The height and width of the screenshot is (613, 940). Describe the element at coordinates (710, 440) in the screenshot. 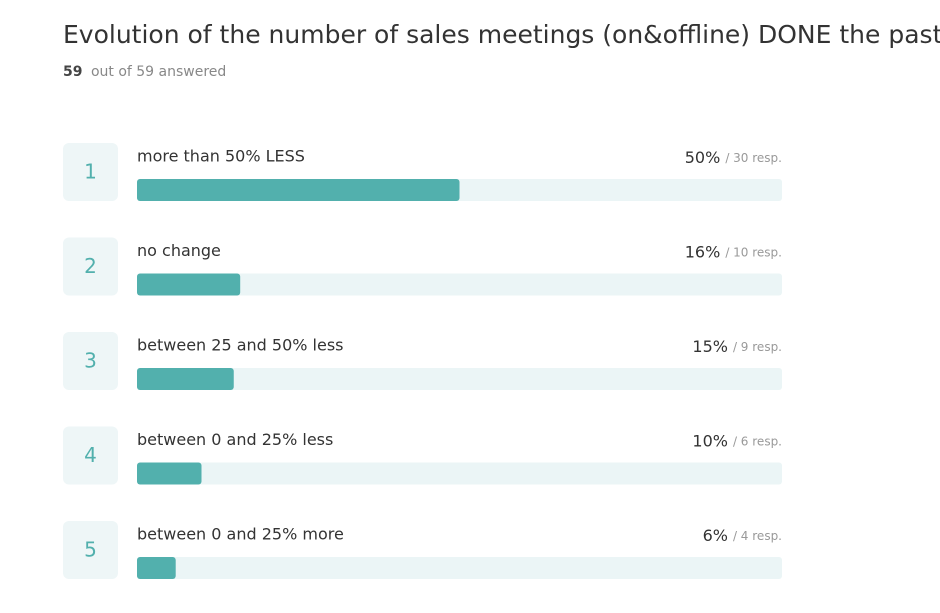

I see `percent-label: 10%` at that location.